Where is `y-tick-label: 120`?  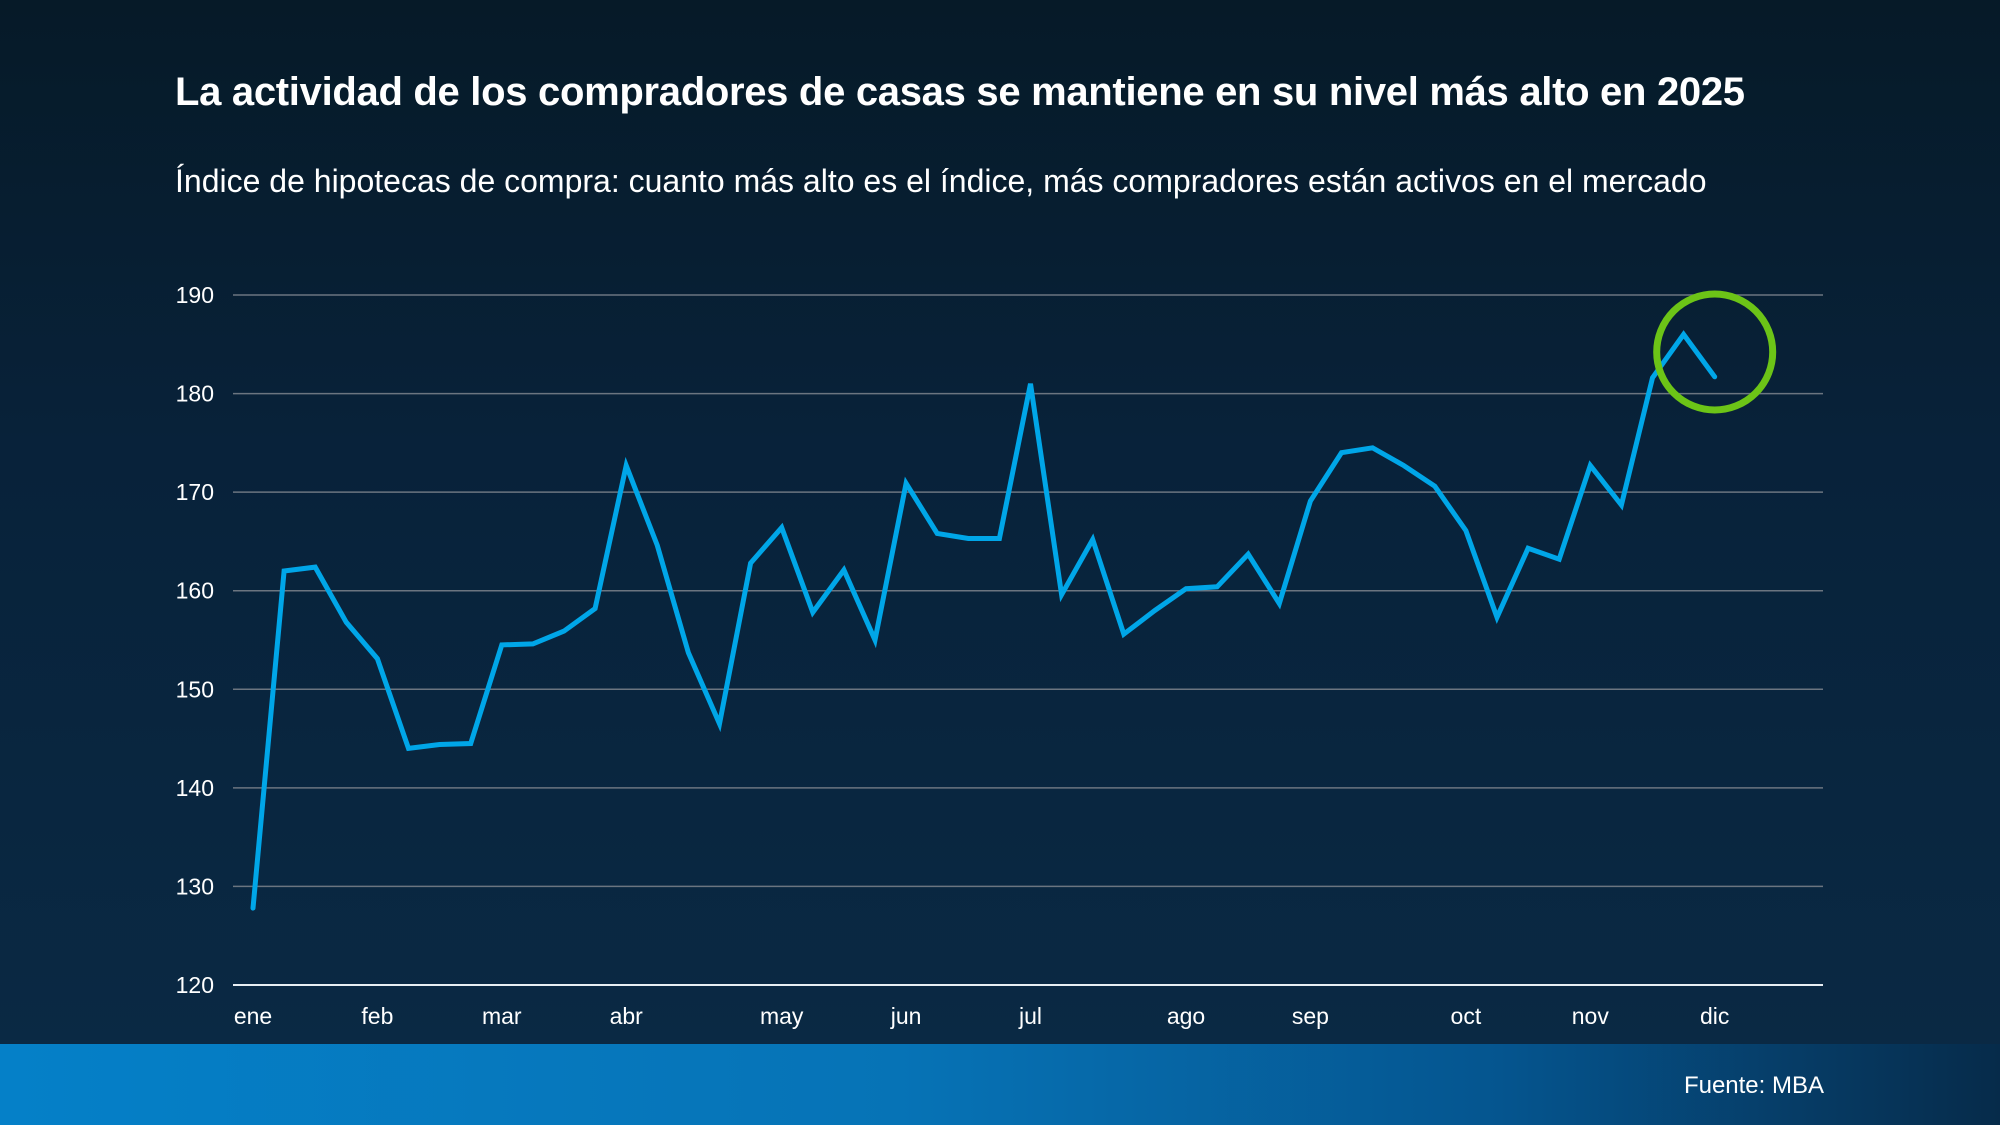
y-tick-label: 120 is located at coordinates (195, 985).